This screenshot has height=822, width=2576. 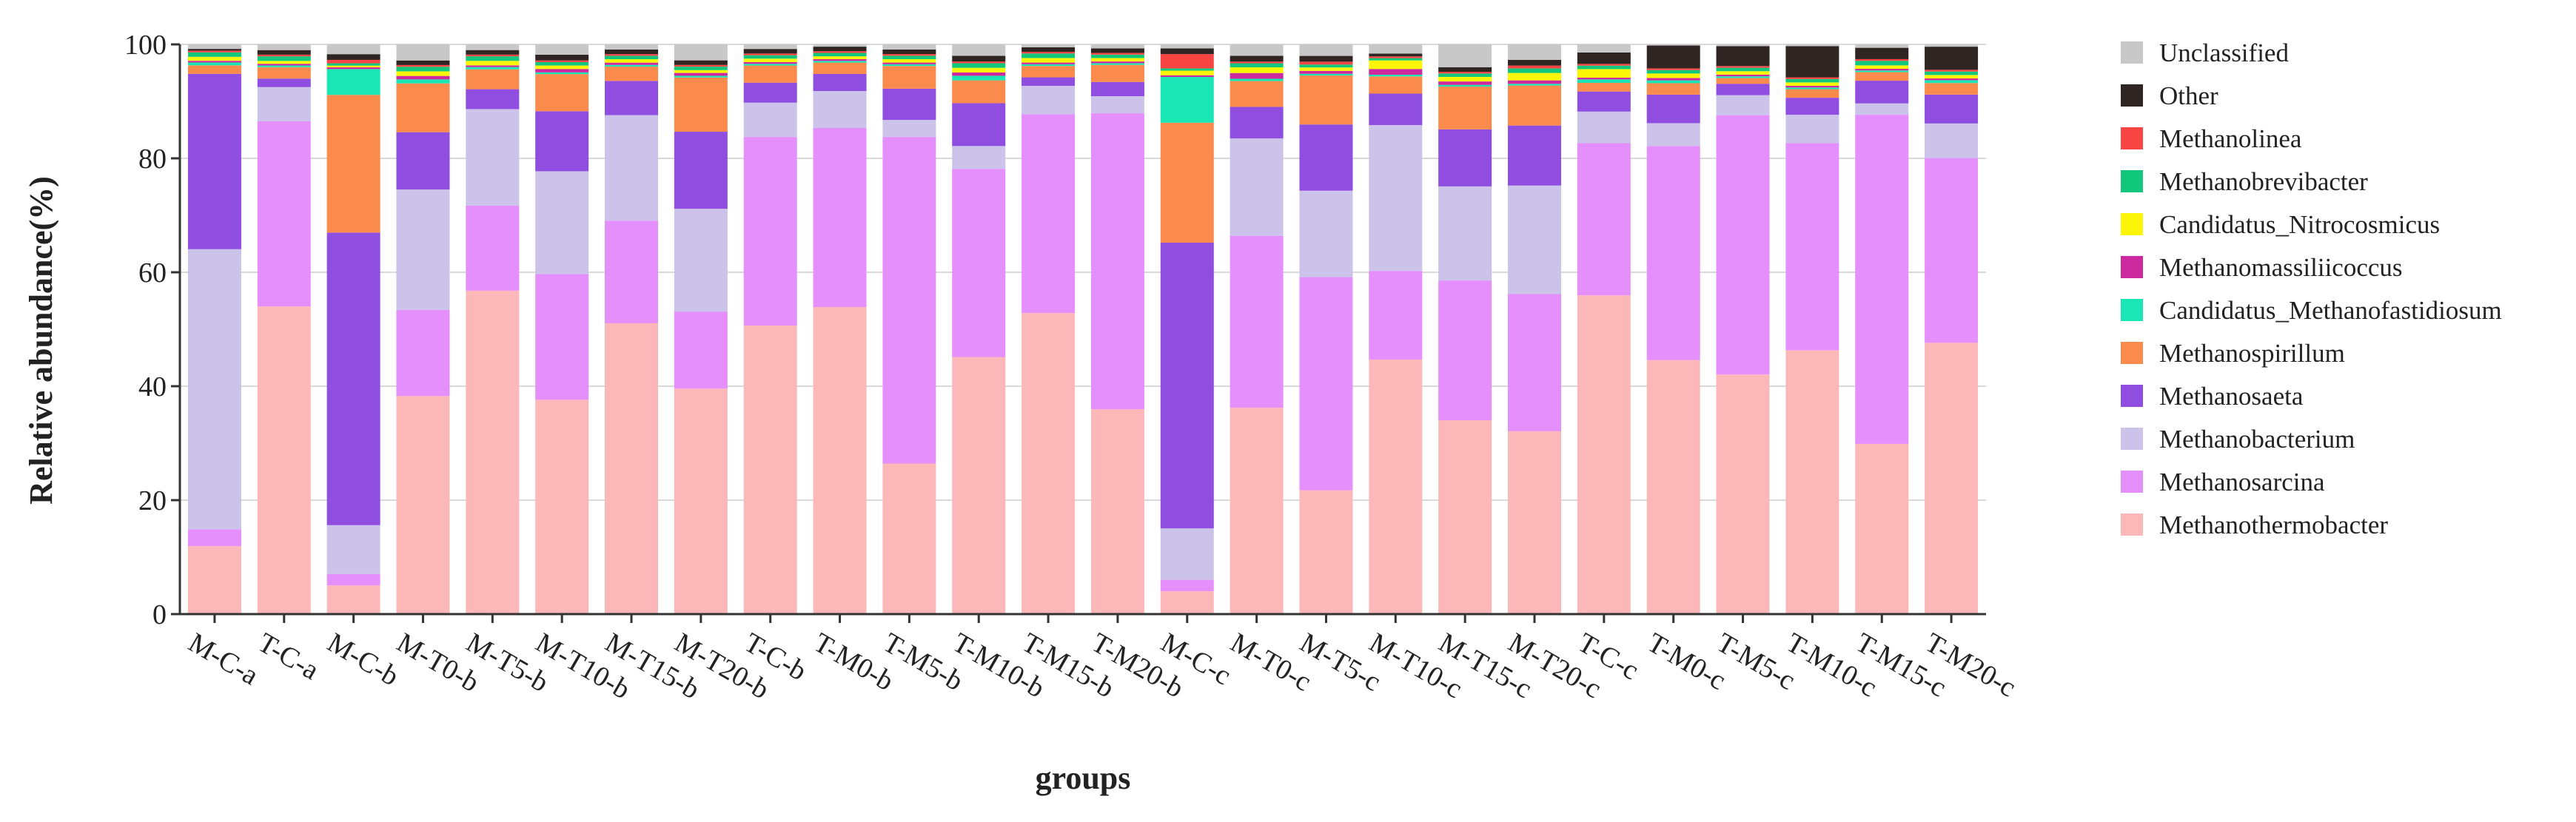 What do you see at coordinates (2188, 96) in the screenshot?
I see `legend-label: Other` at bounding box center [2188, 96].